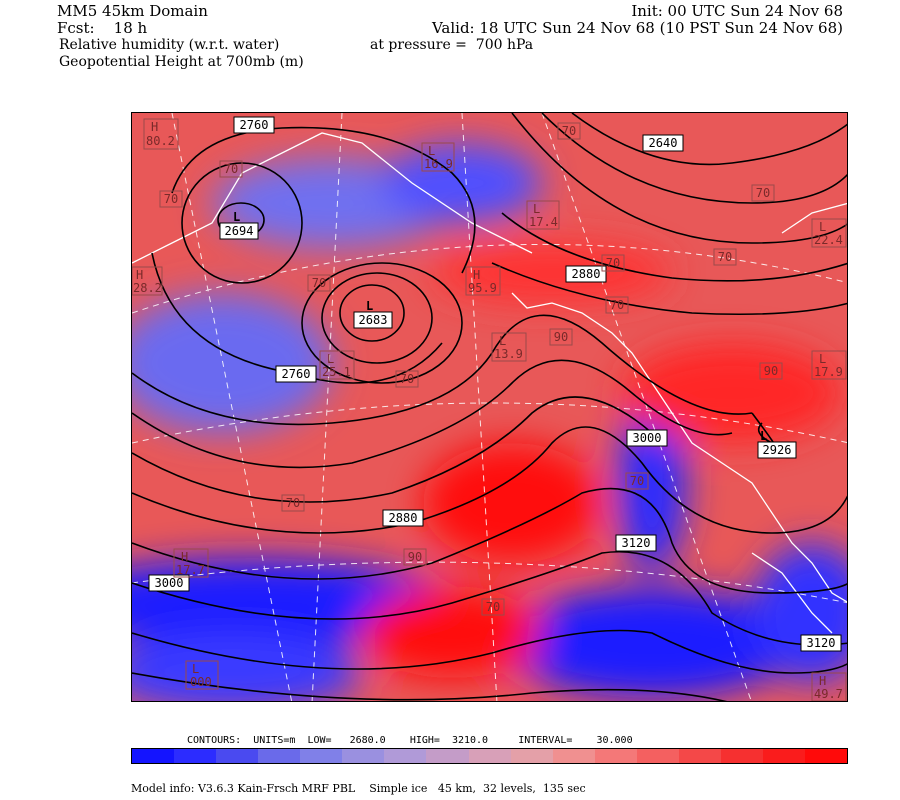 This screenshot has width=900, height=800. Describe the element at coordinates (160, 141) in the screenshot. I see `rh-extremum-value: 80.2` at that location.